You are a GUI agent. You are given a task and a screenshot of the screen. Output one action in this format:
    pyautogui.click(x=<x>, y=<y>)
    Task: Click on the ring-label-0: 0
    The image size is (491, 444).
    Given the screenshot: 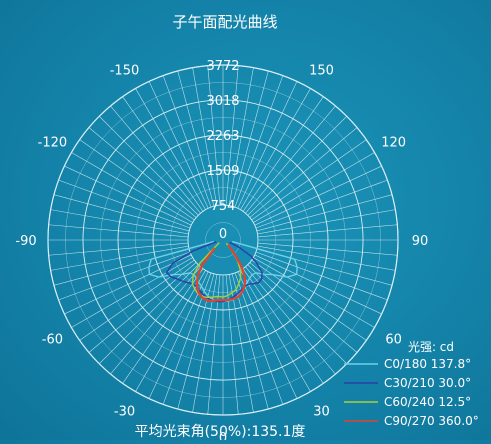 What is the action you would take?
    pyautogui.click(x=223, y=234)
    